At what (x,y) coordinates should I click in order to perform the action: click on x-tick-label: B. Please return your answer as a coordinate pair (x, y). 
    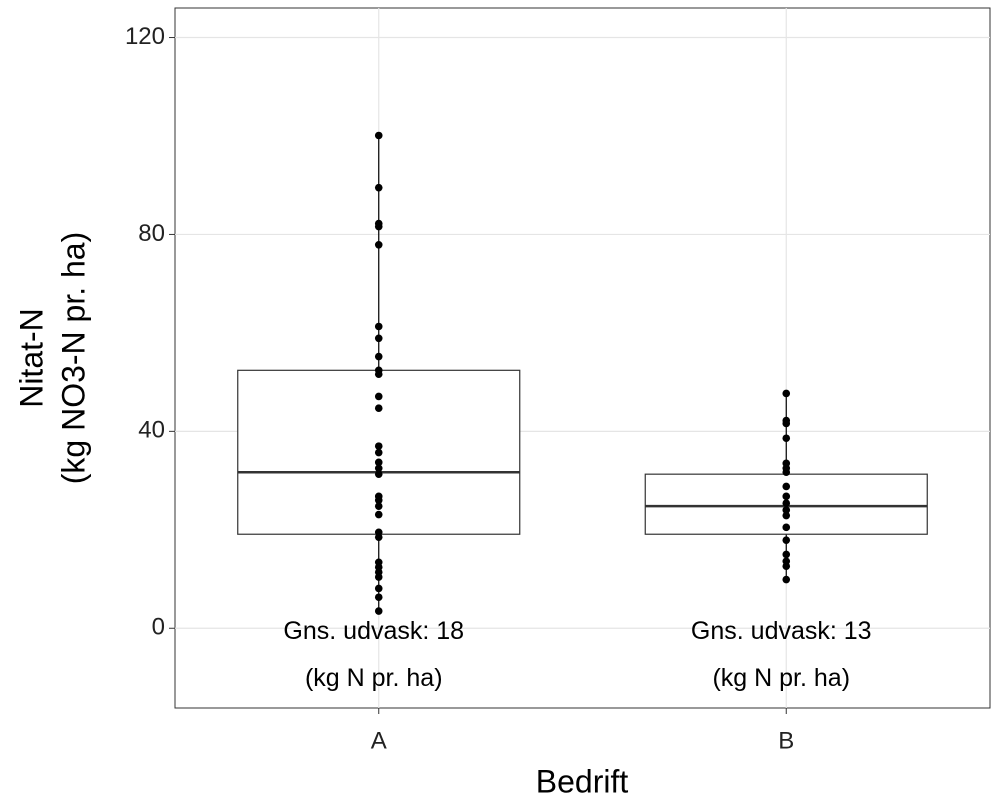
    Looking at the image, I should click on (786, 740).